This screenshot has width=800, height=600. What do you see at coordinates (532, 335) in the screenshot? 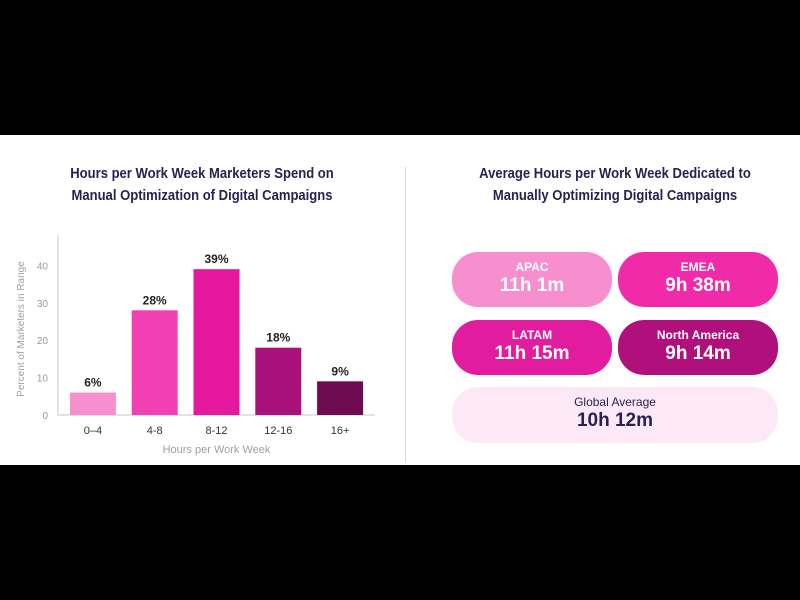
I see `region-label: LATAM` at bounding box center [532, 335].